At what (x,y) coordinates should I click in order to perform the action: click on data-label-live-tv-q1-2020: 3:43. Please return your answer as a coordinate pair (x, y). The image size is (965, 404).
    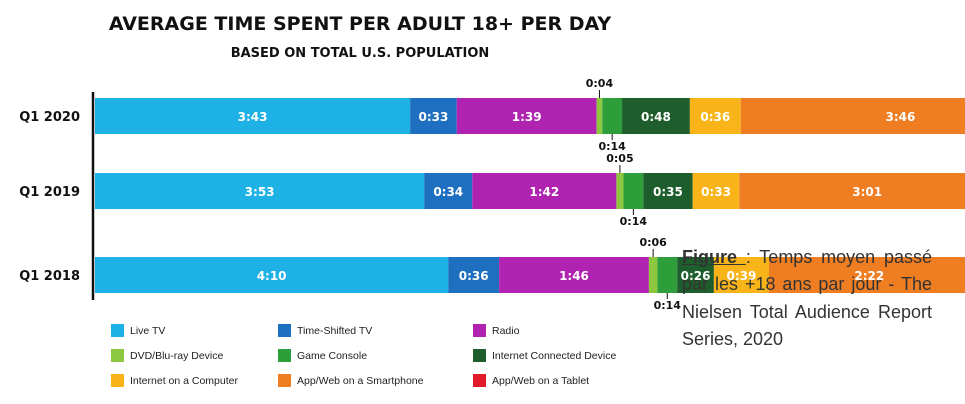
    Looking at the image, I should click on (253, 117).